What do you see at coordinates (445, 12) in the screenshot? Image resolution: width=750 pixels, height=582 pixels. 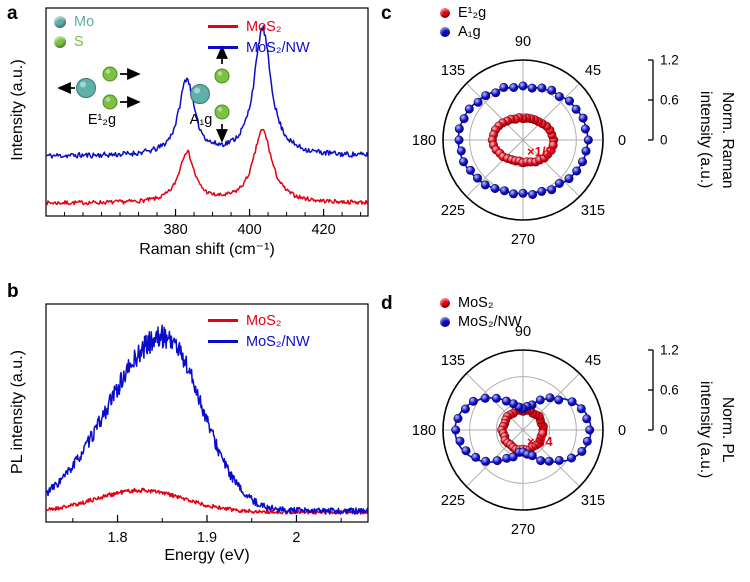 I see `e2g-dot-swatch` at bounding box center [445, 12].